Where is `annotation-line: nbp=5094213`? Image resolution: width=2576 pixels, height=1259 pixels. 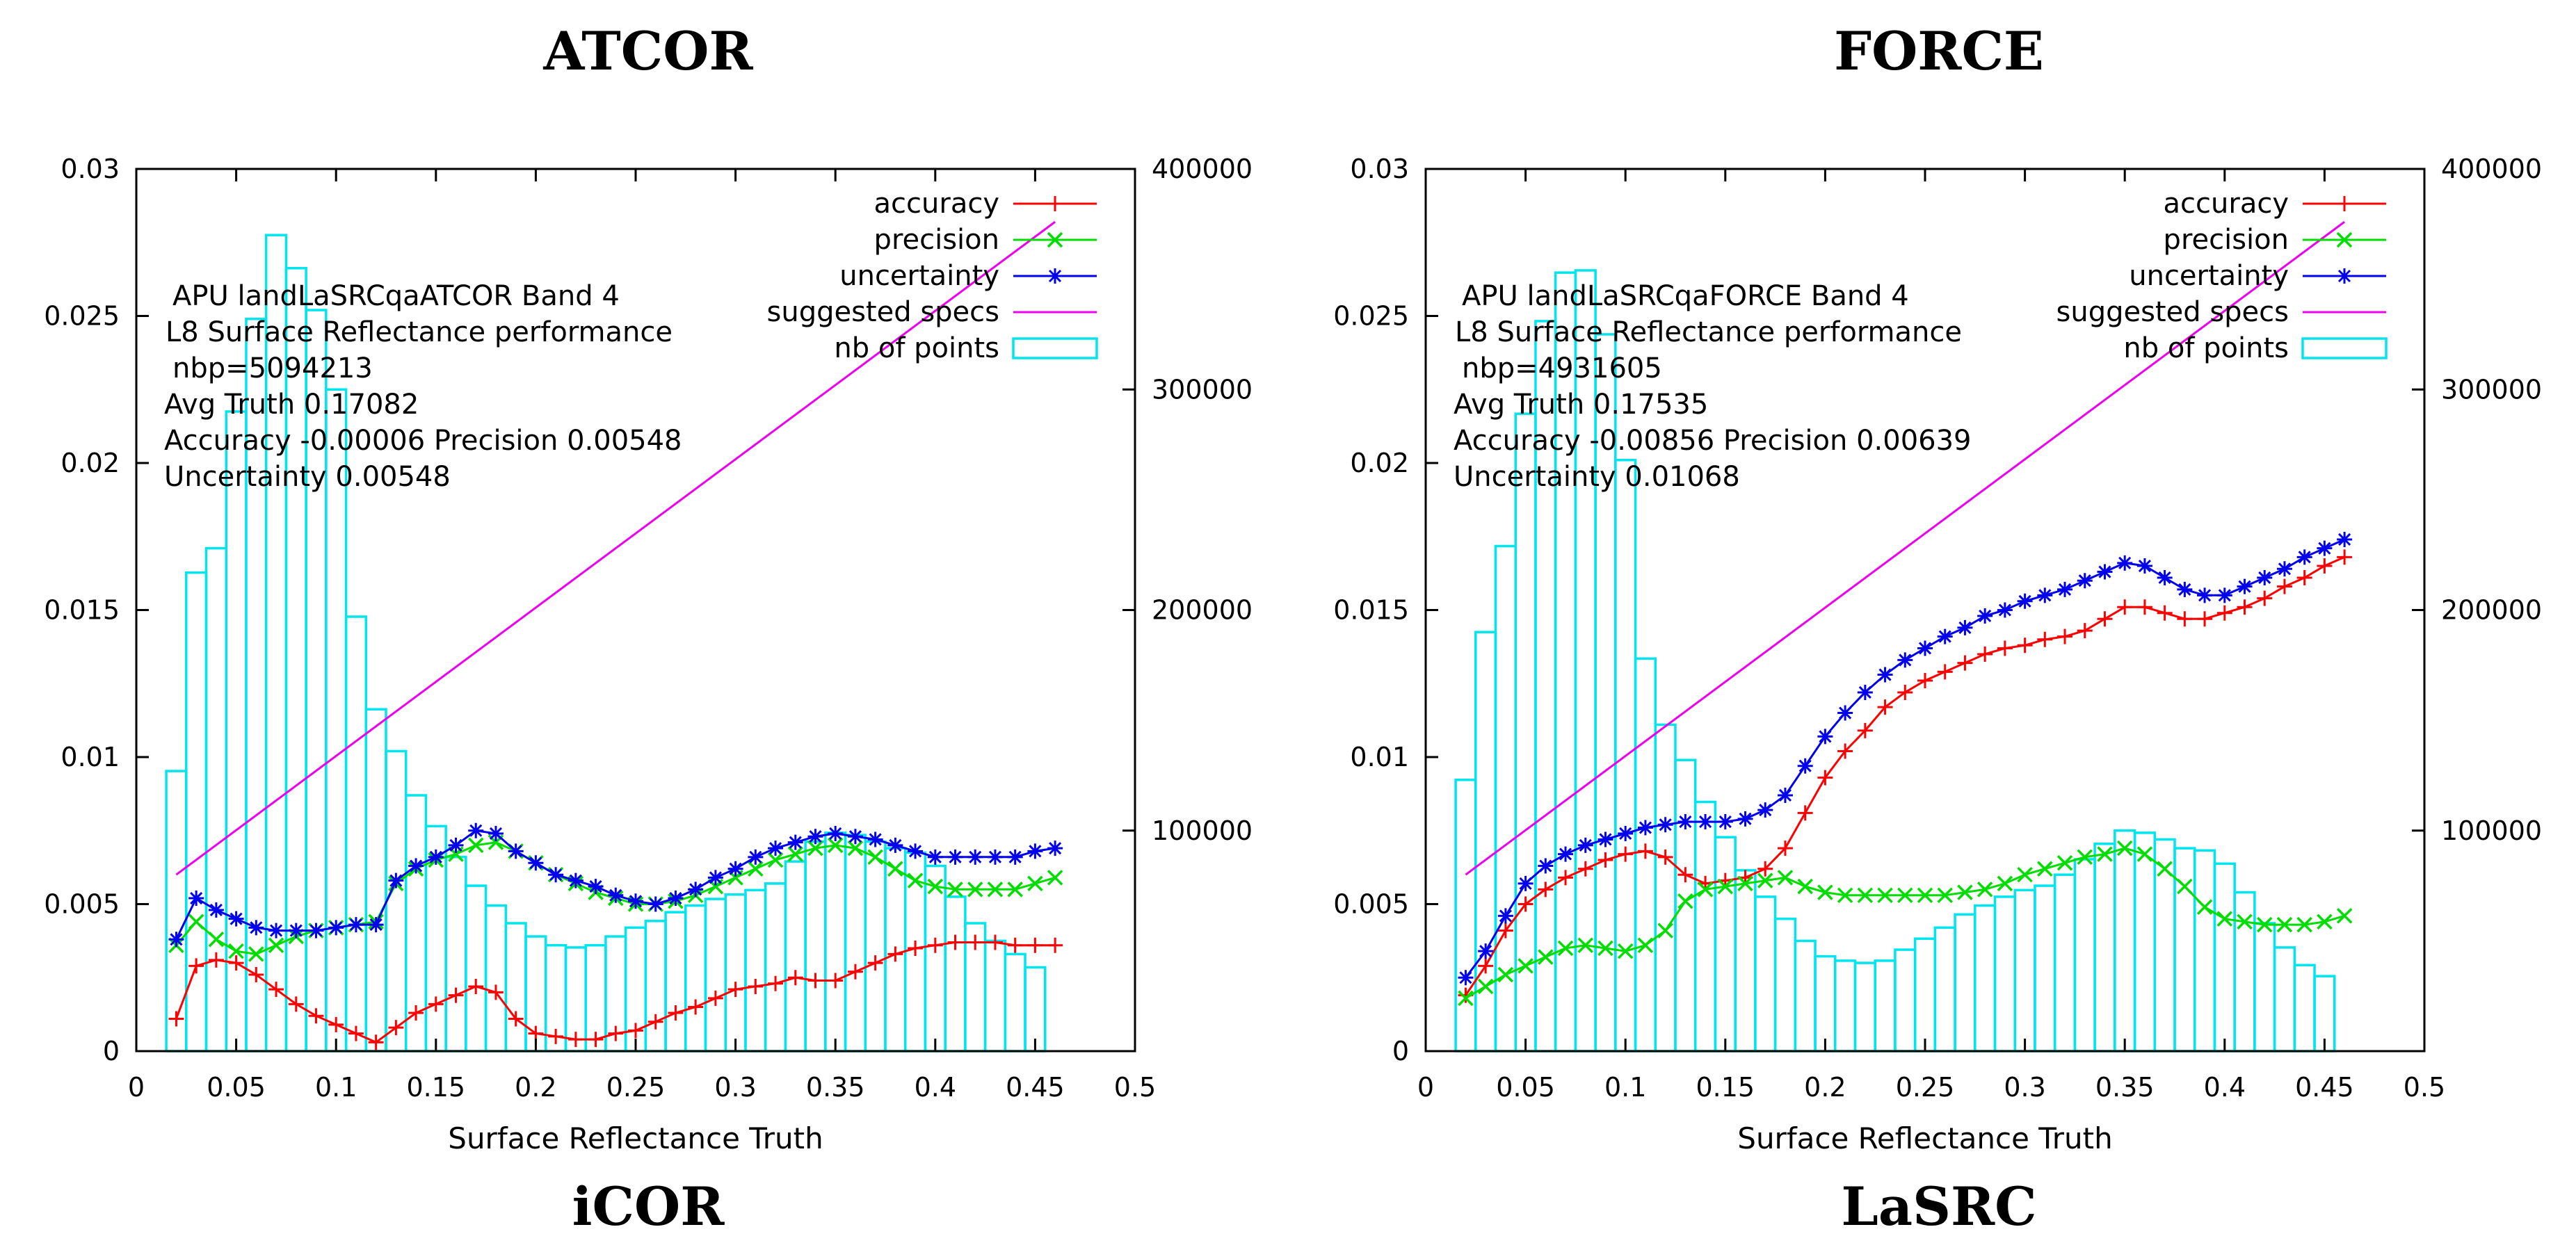
annotation-line: nbp=5094213 is located at coordinates (272, 368).